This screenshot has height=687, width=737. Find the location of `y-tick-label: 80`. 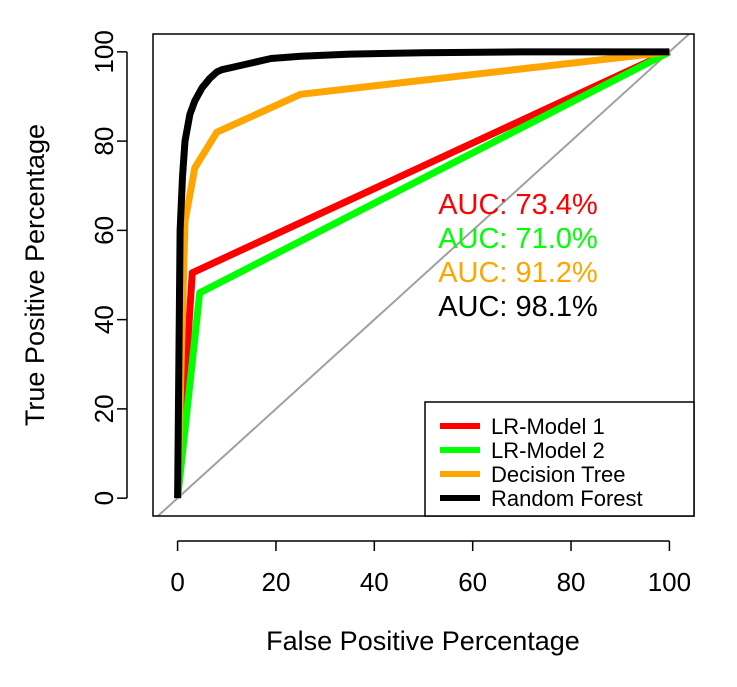

y-tick-label: 80 is located at coordinates (104, 141).